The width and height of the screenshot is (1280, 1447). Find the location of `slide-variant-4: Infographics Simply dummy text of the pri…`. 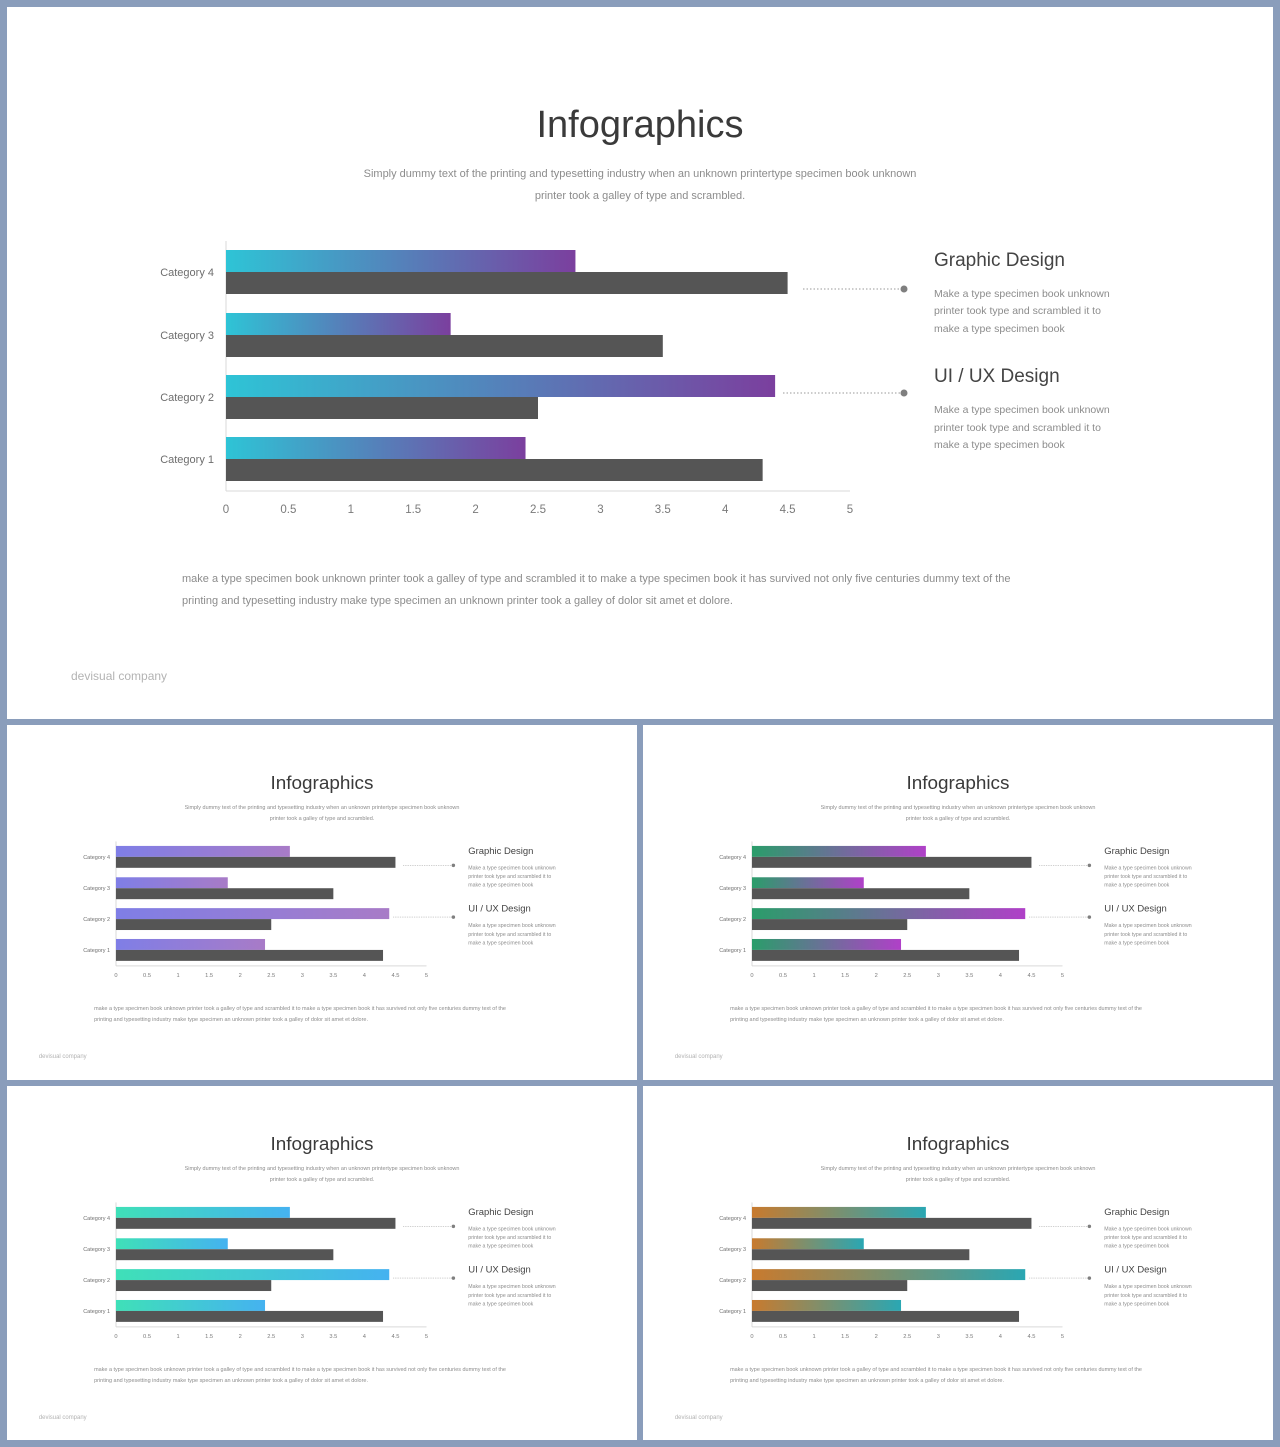

slide-variant-4: Infographics Simply dummy text of the pri… is located at coordinates (958, 1263).